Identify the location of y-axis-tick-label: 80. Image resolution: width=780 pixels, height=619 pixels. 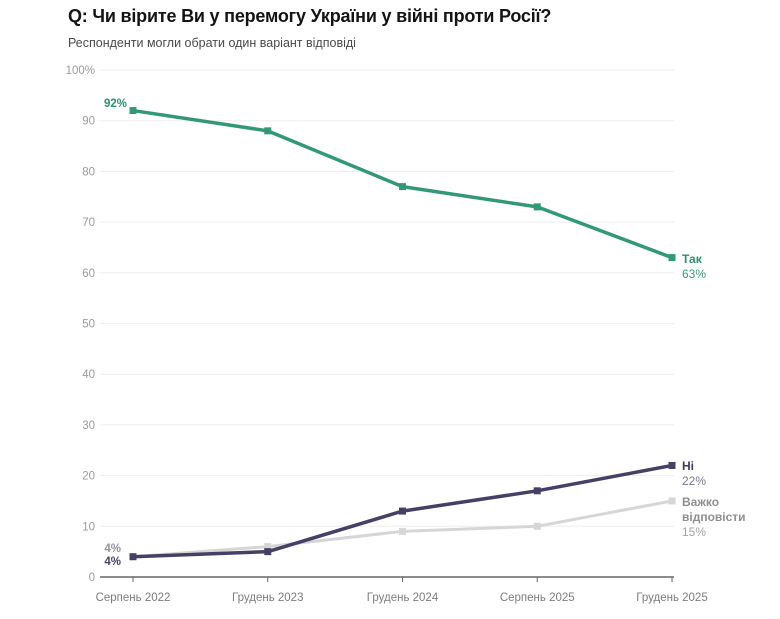
(88, 172).